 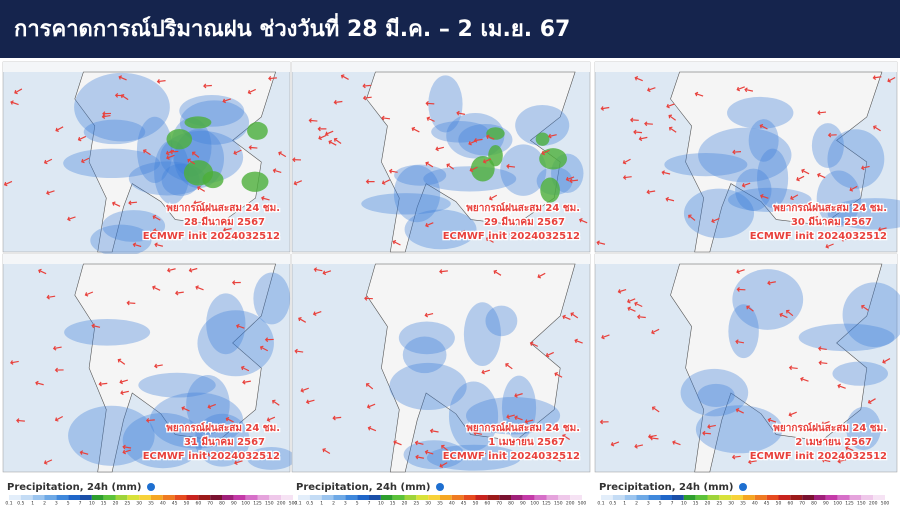 I want to click on legend-title: Precipitation, 24h (mm), so click(x=363, y=487).